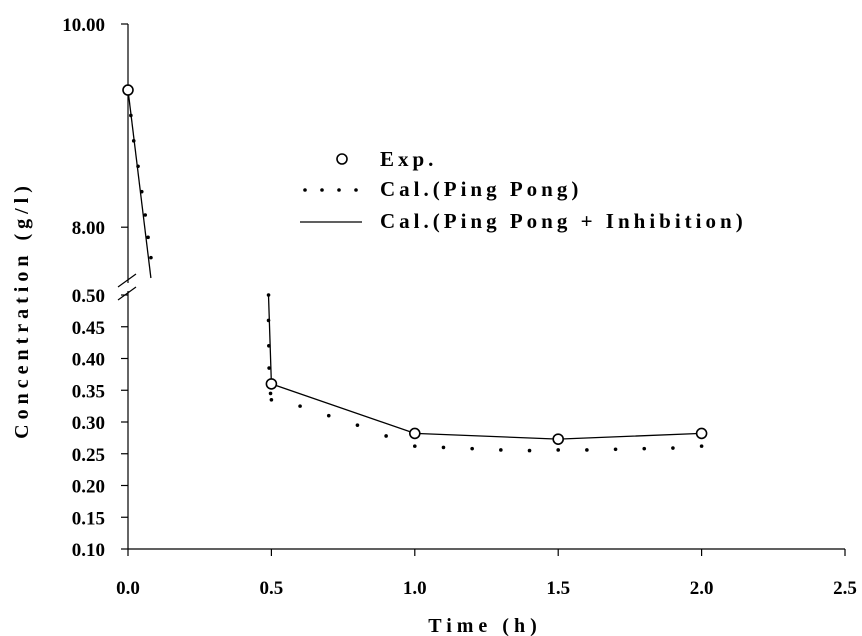  I want to click on y-lower-tick-label-8: 0.50, so click(88, 296).